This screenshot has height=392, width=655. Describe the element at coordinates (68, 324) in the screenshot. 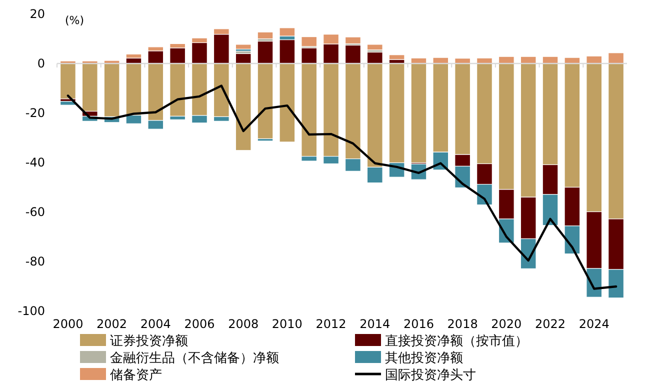

I see `x-tick-label: 2000` at that location.